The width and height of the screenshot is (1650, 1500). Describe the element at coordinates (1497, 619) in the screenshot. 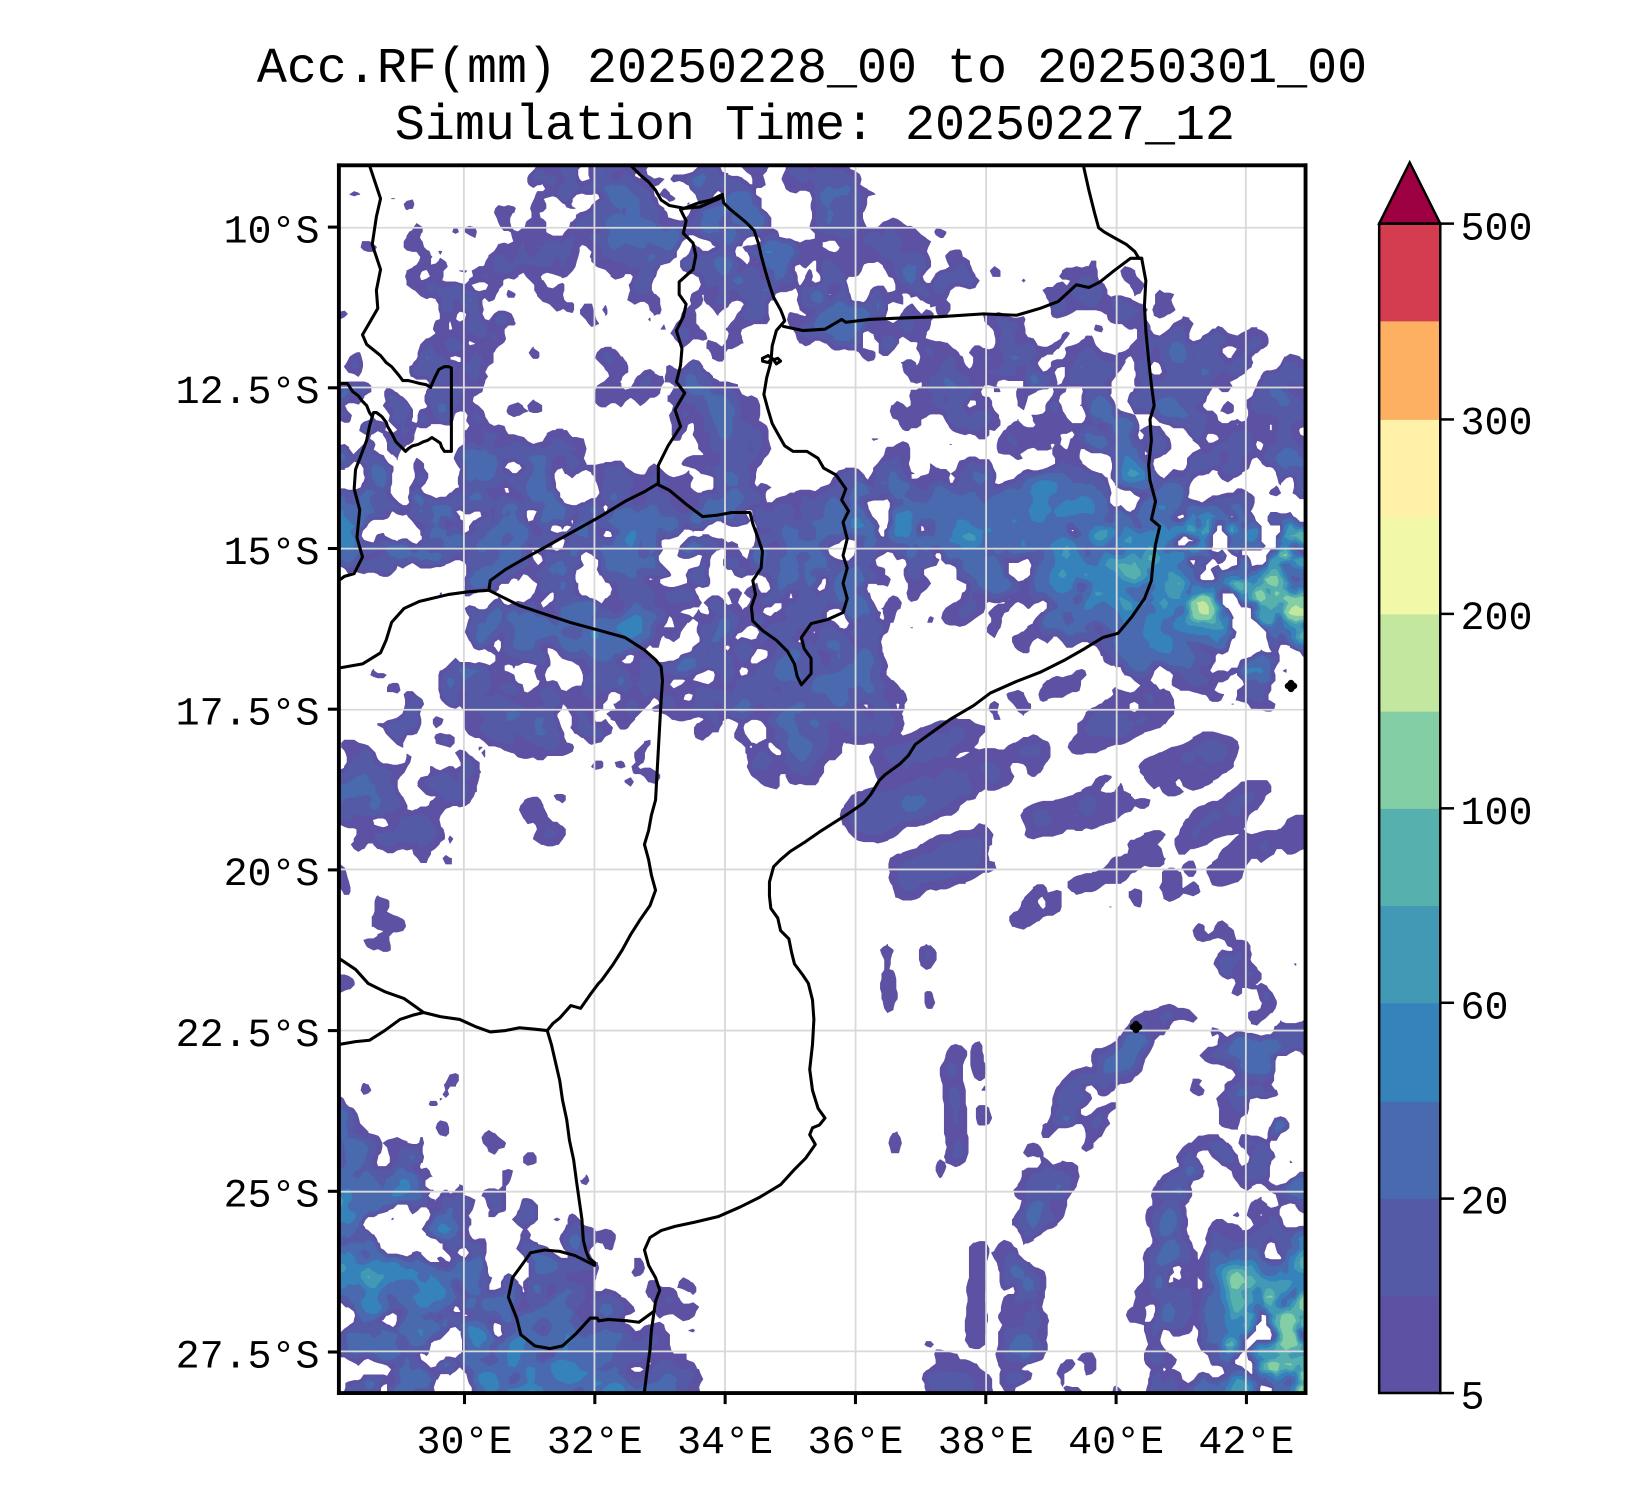

I see `svg-text: 200` at that location.